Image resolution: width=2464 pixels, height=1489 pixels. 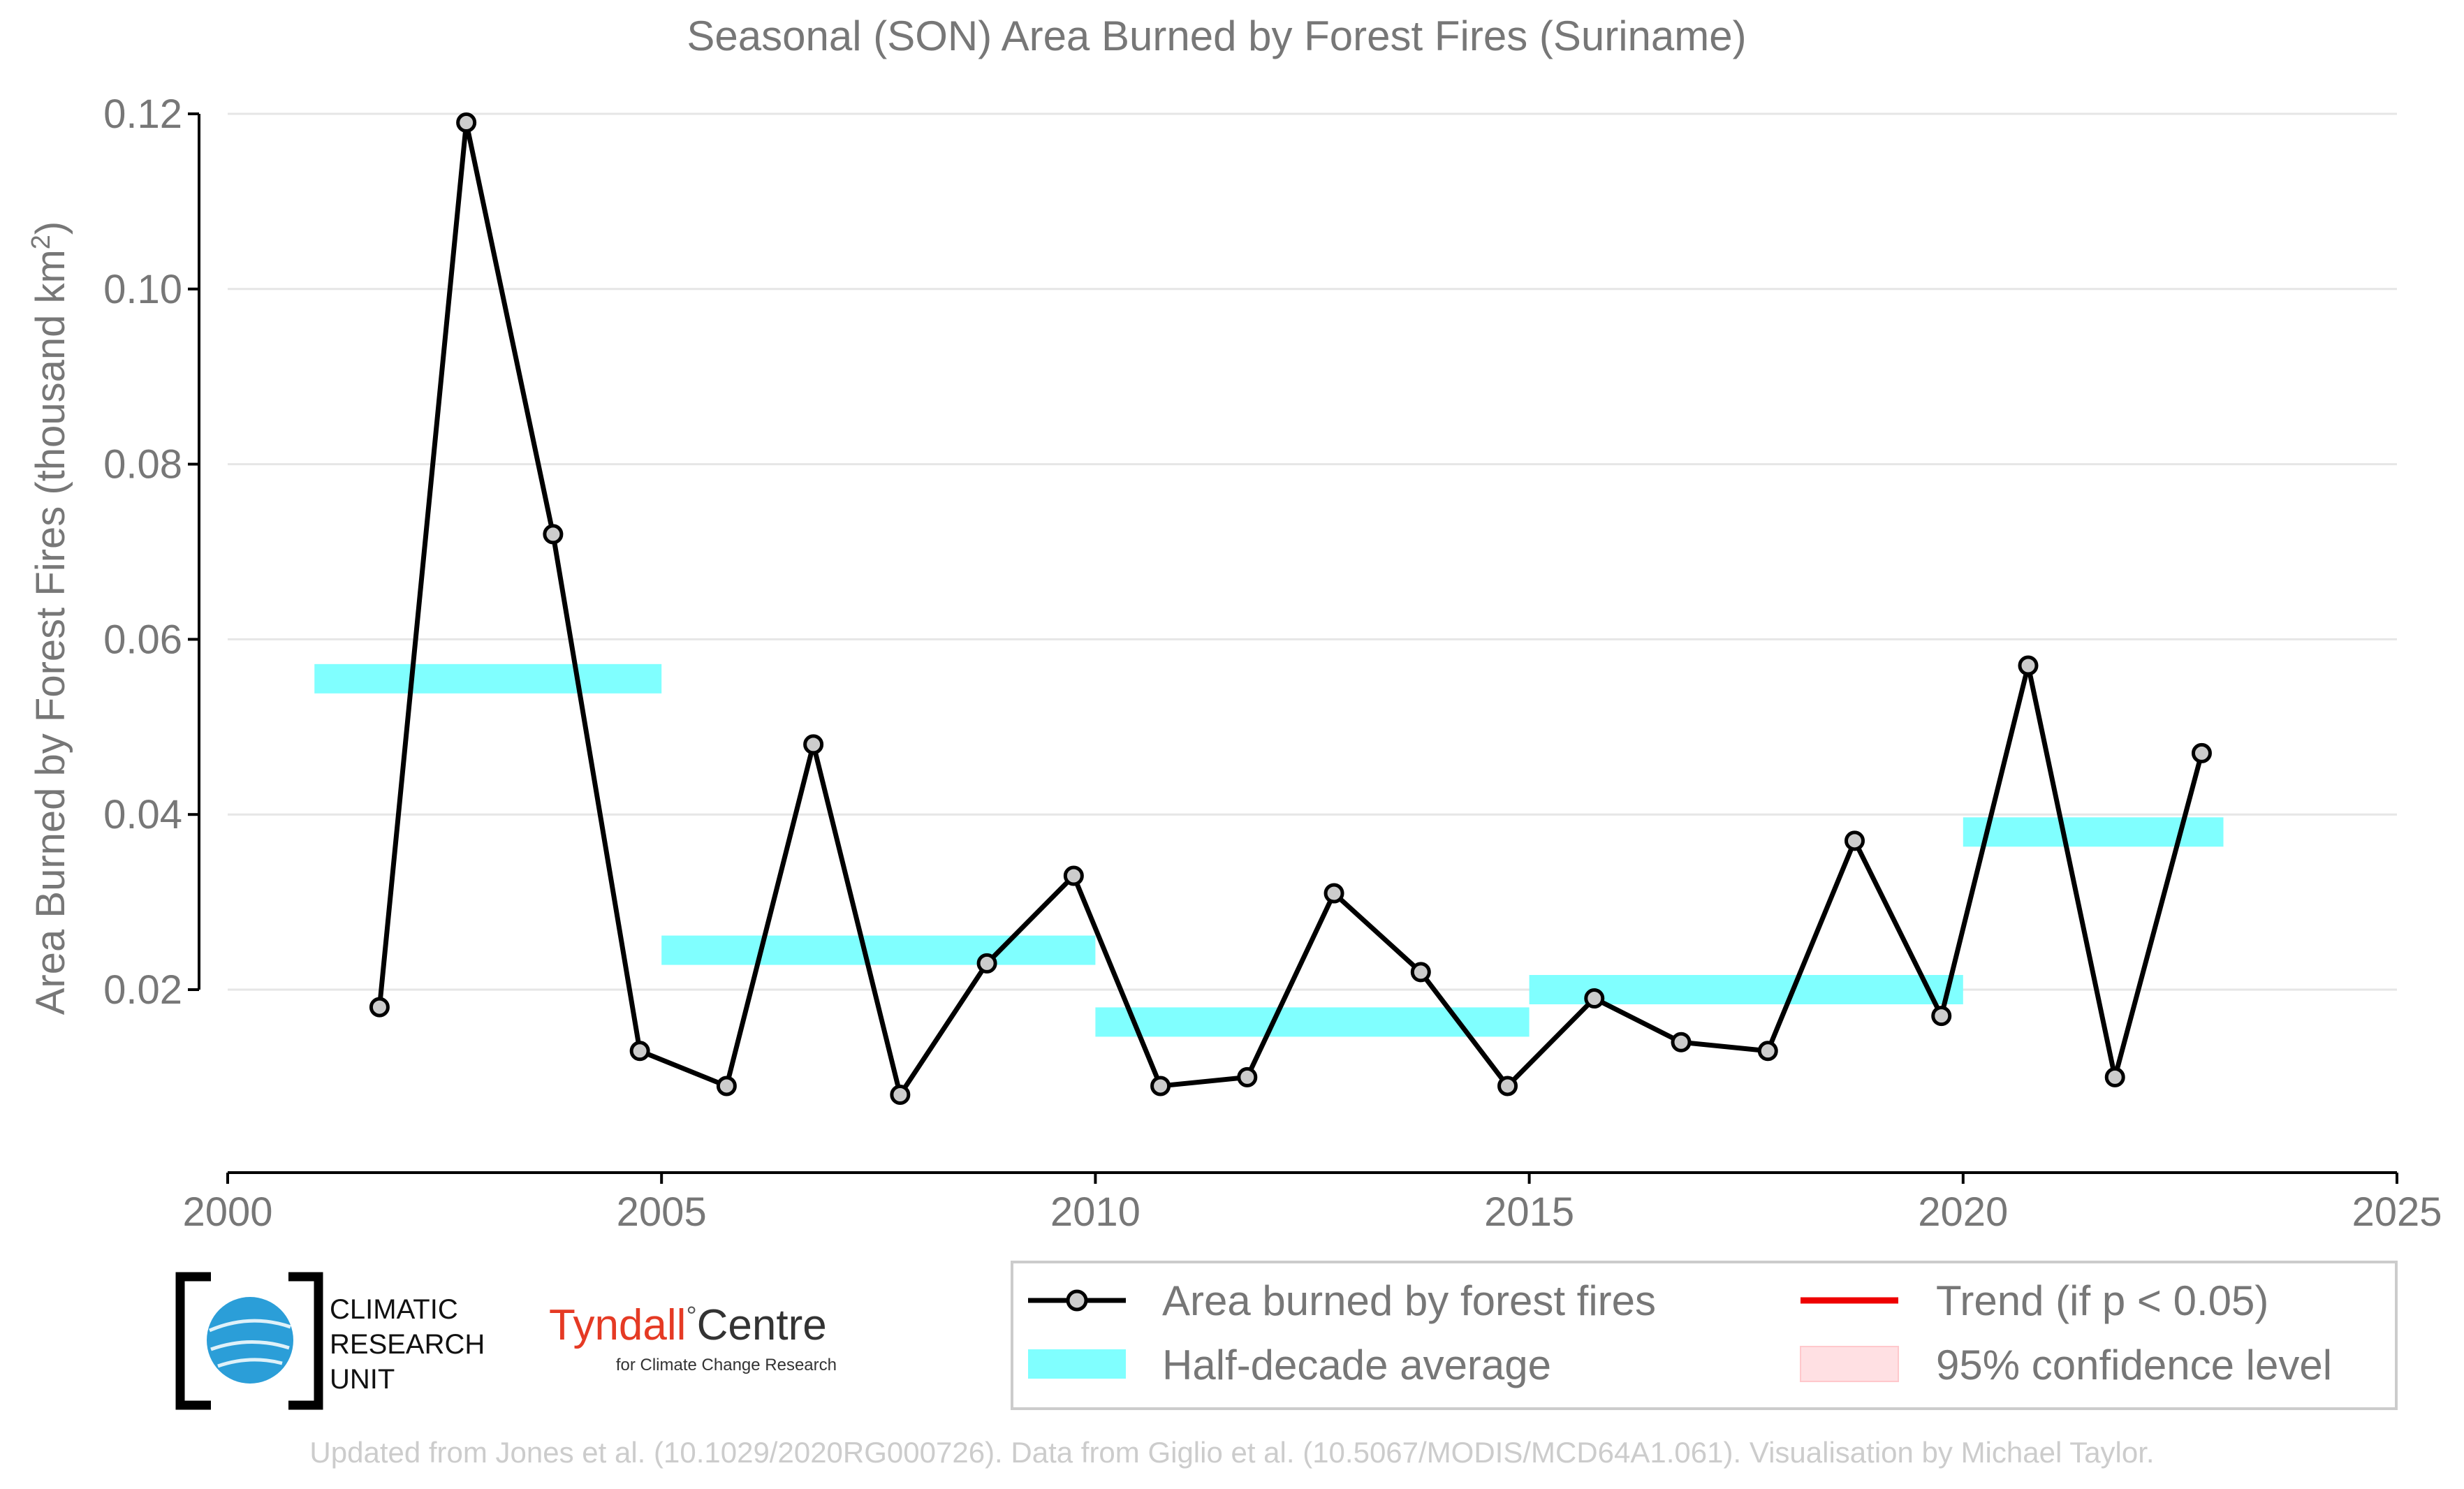 I want to click on xtick-label-2025: 2025, so click(x=2397, y=1212).